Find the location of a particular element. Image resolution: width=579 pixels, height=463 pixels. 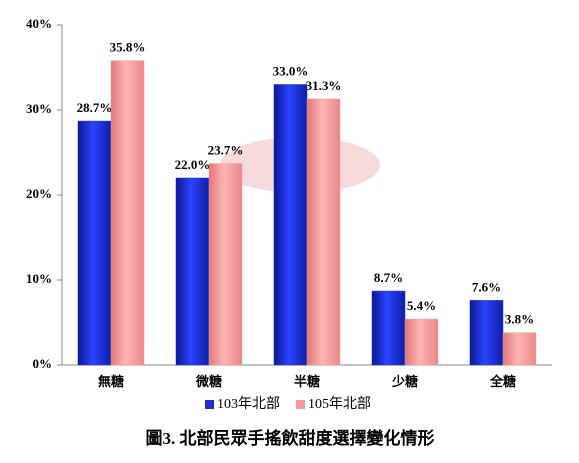

value-label: 31.3% is located at coordinates (324, 85).